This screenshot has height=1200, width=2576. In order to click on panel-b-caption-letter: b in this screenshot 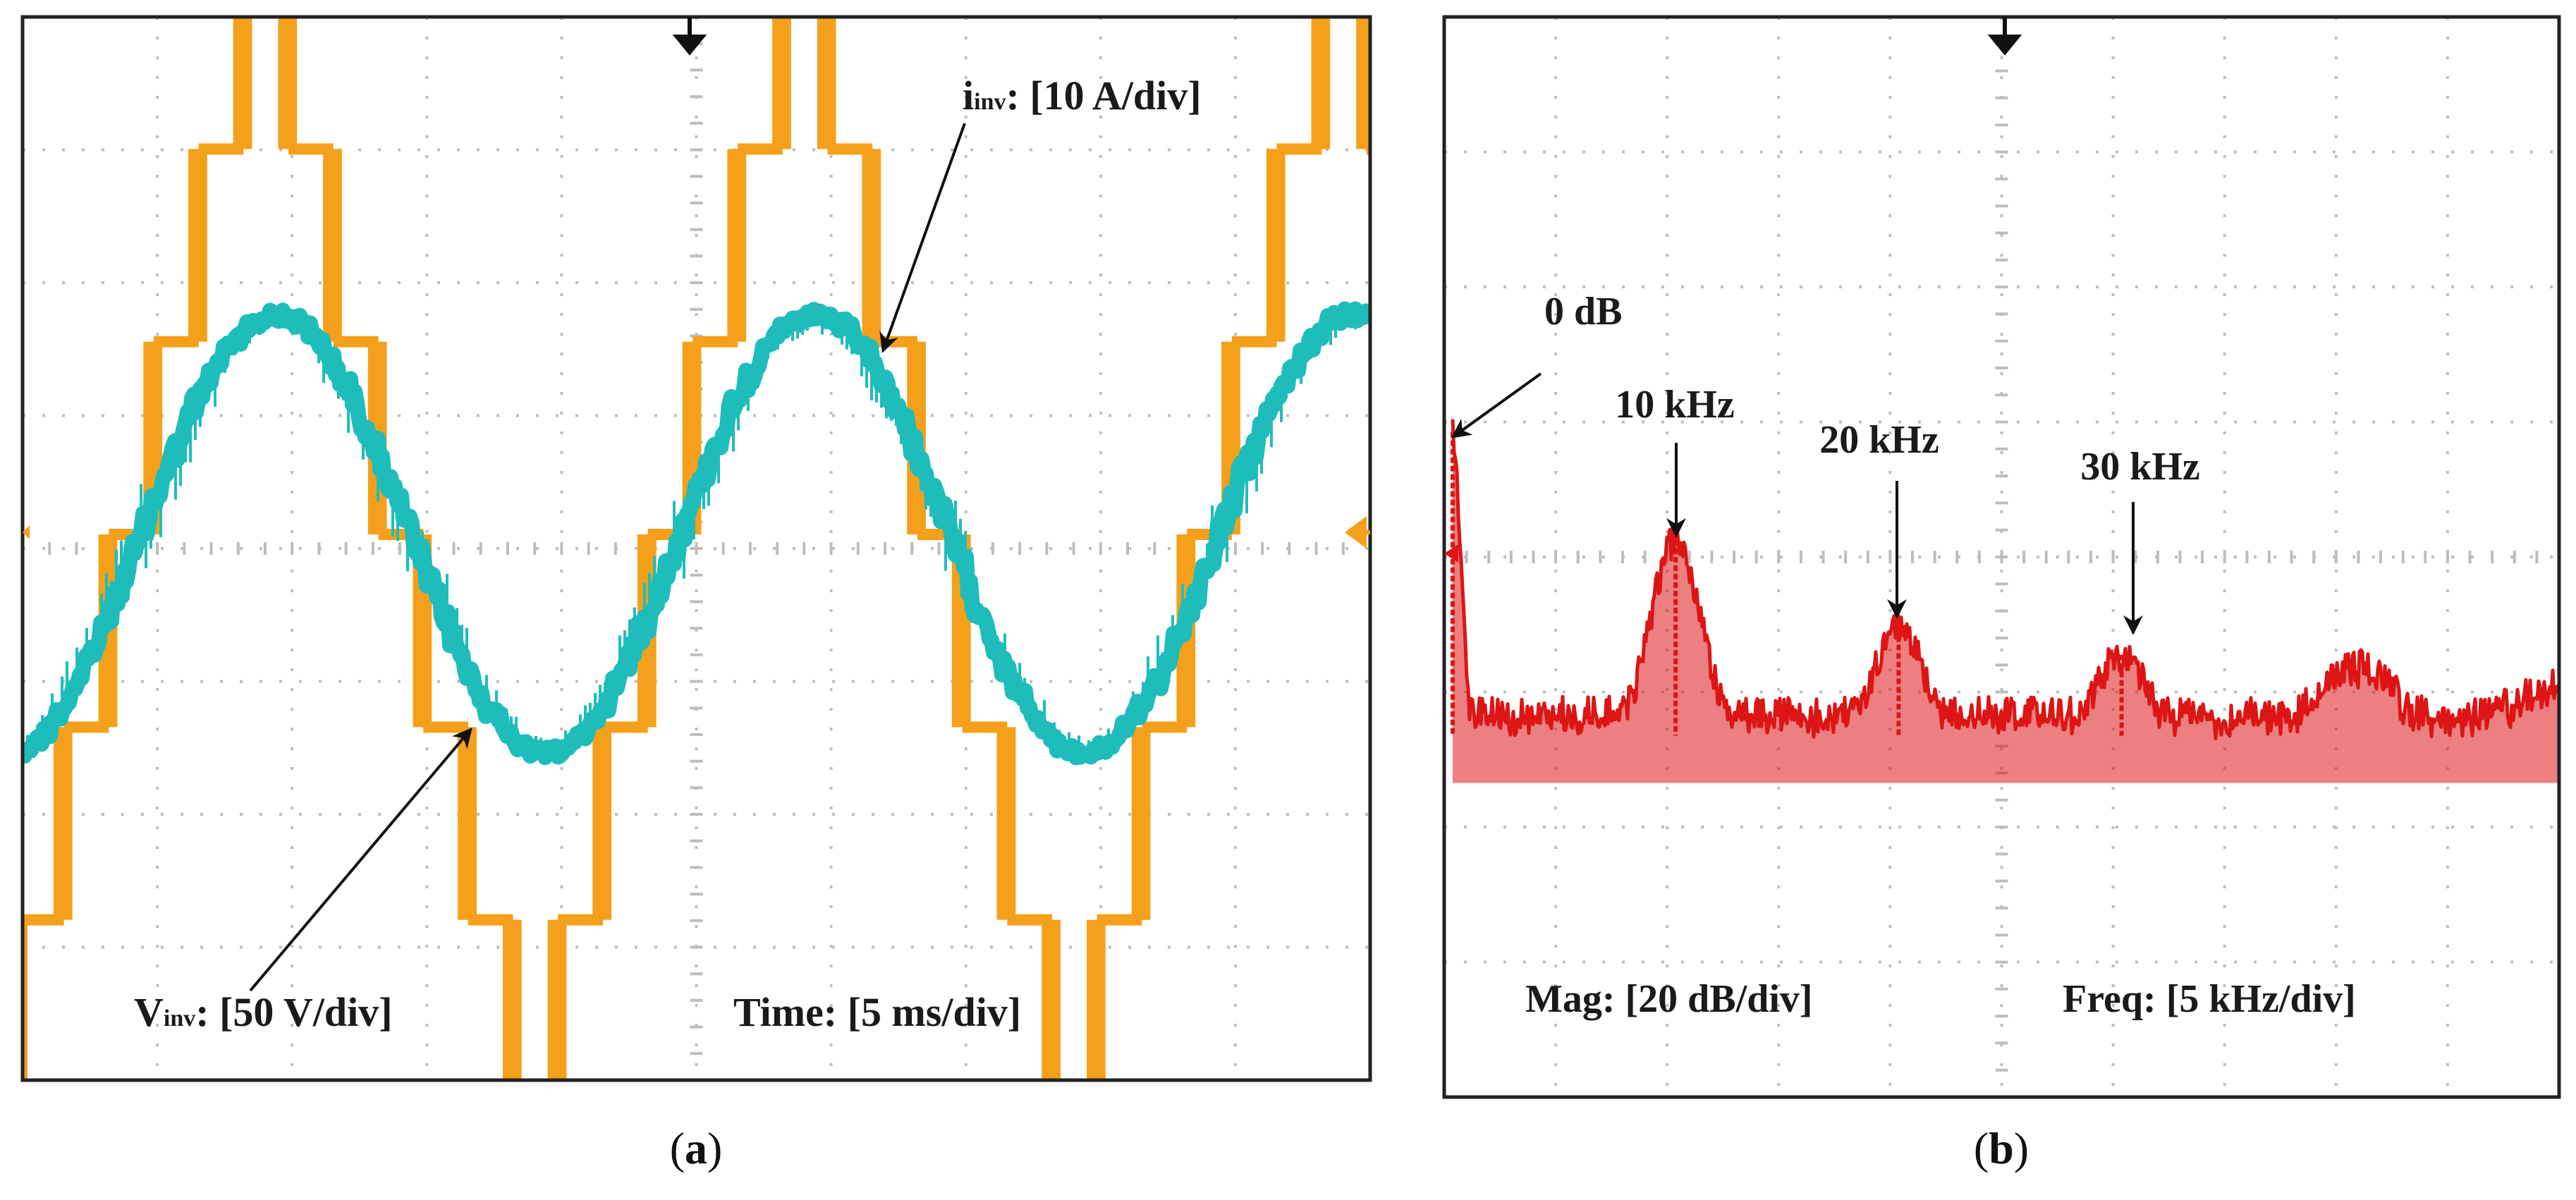, I will do `click(2002, 1148)`.